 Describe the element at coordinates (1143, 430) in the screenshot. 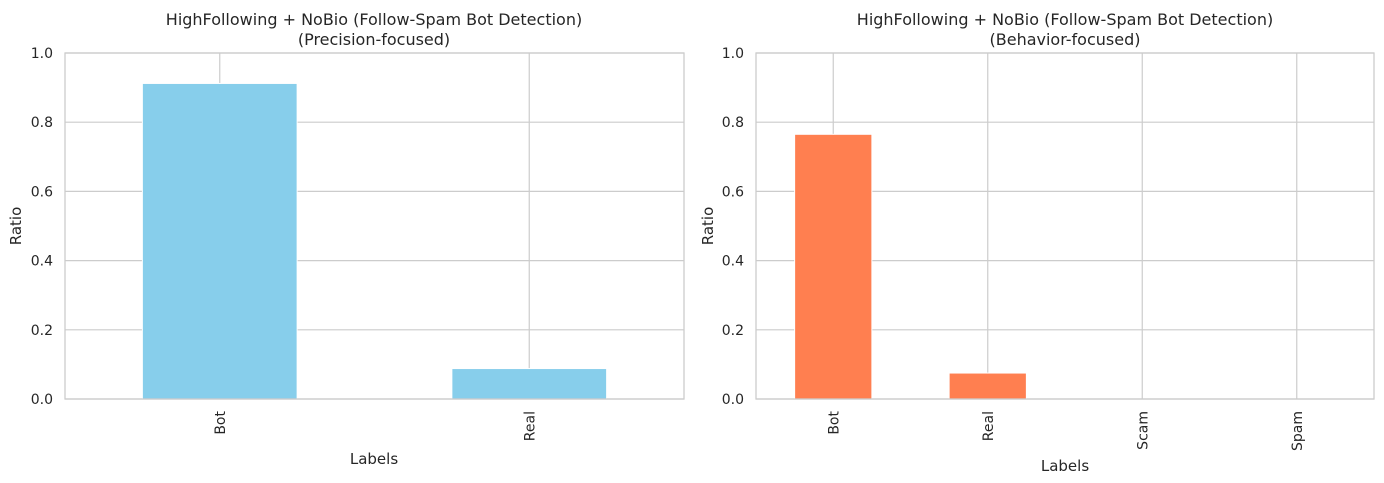

I see `x-tick-label: Scam` at that location.